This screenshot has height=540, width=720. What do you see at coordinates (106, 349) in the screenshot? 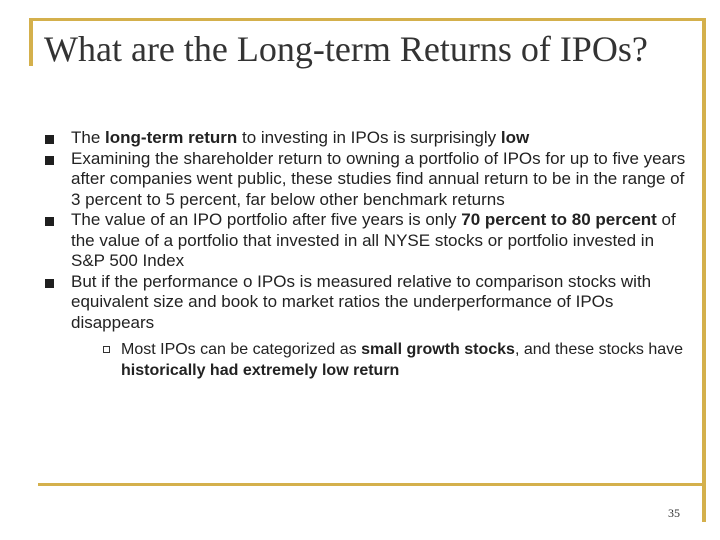
I see `hollow-square-bullet-icon` at bounding box center [106, 349].